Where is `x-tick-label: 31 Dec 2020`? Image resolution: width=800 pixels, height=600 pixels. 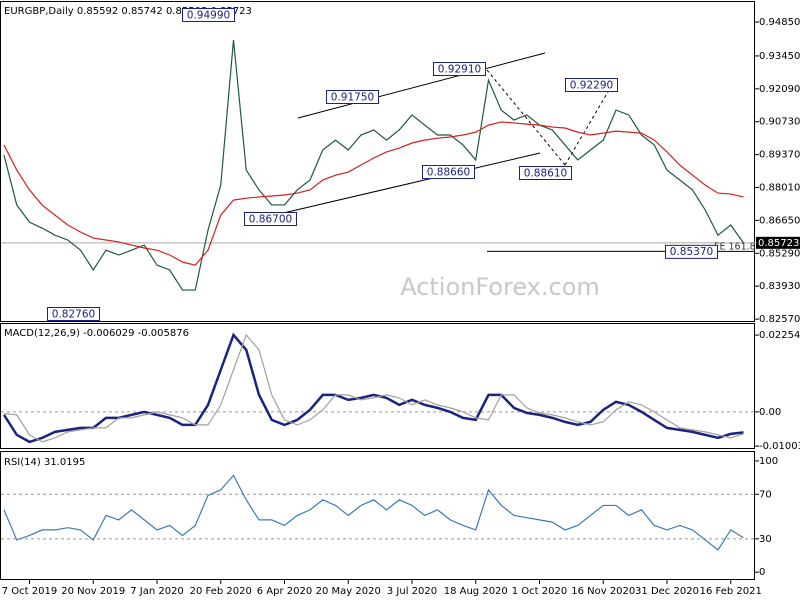 x-tick-label: 31 Dec 2020 is located at coordinates (667, 591).